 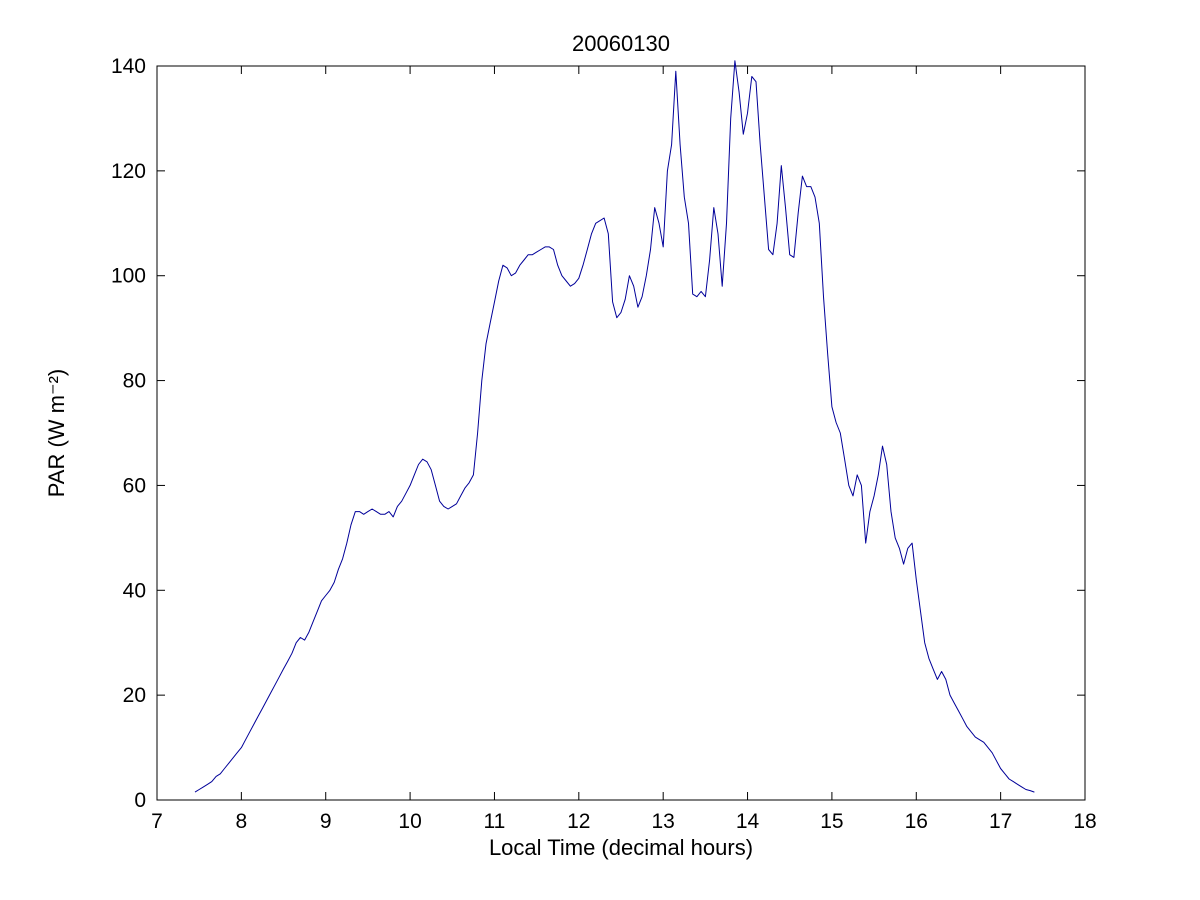 What do you see at coordinates (831, 821) in the screenshot?
I see `x-tick-label: 15` at bounding box center [831, 821].